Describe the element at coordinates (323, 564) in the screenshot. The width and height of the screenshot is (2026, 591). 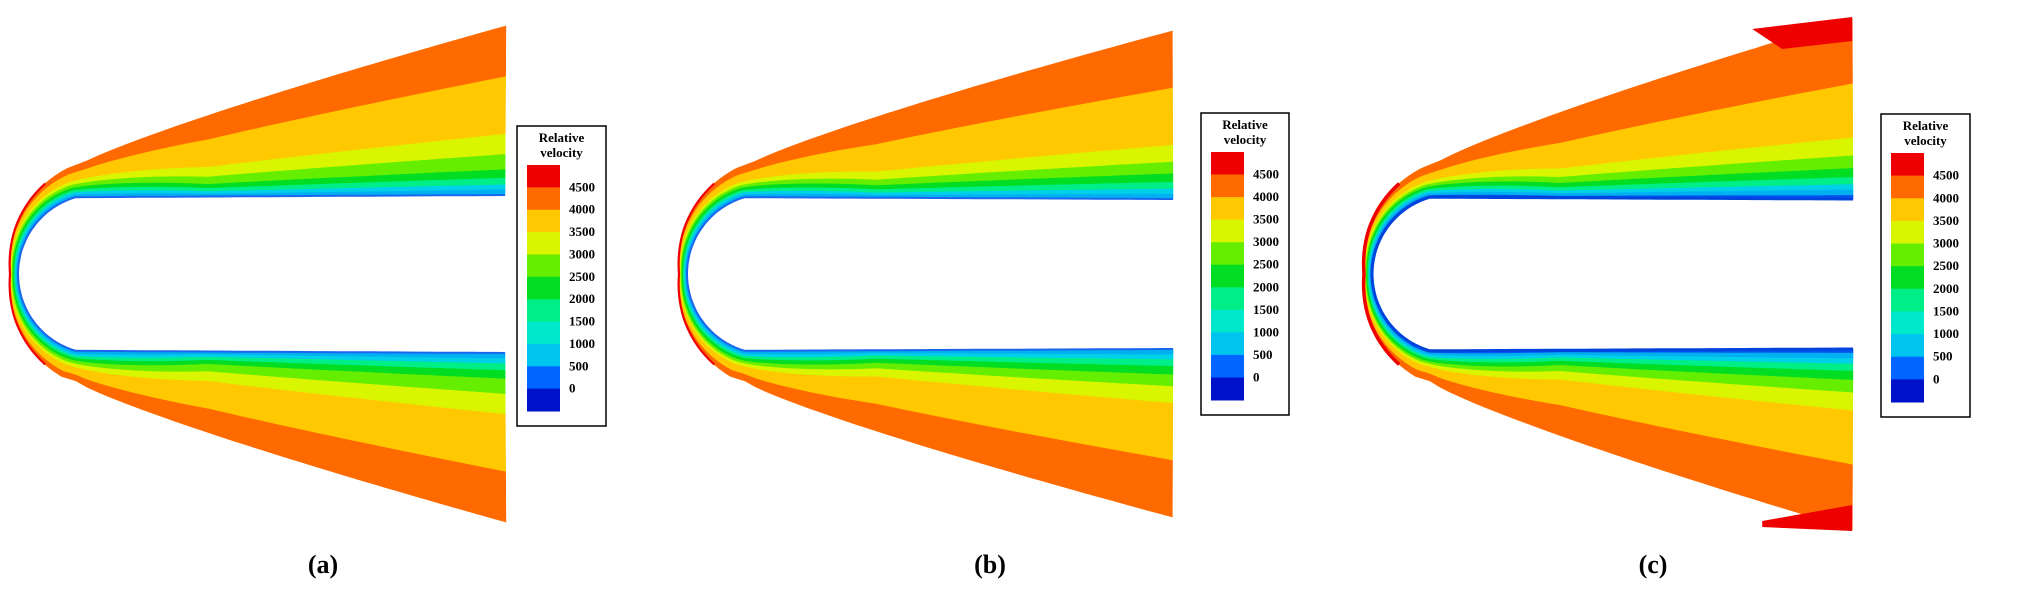
I see `panel-a-label: (a)` at that location.